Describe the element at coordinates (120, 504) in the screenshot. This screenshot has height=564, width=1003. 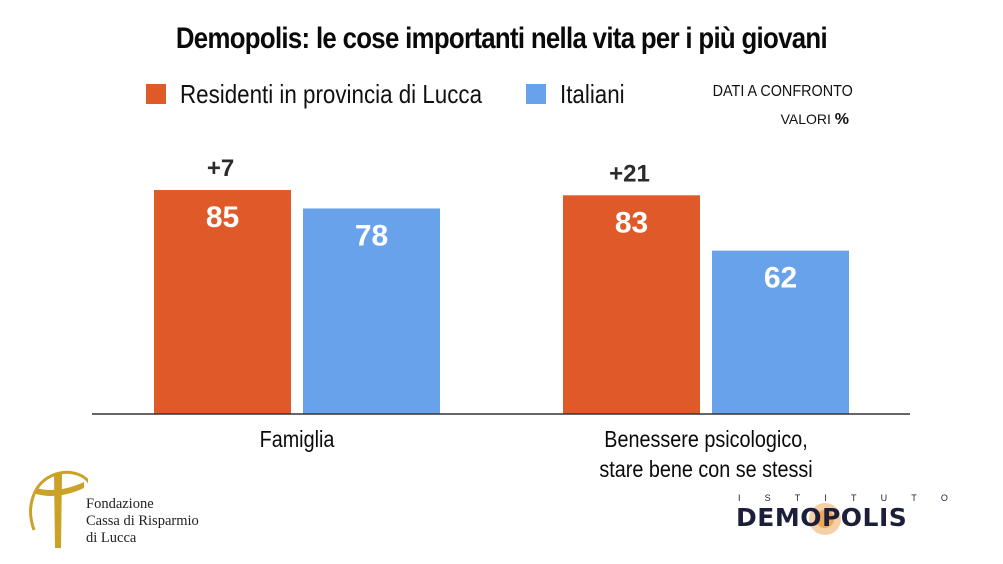
I see `fondazione-logo-line: Fondazione` at that location.